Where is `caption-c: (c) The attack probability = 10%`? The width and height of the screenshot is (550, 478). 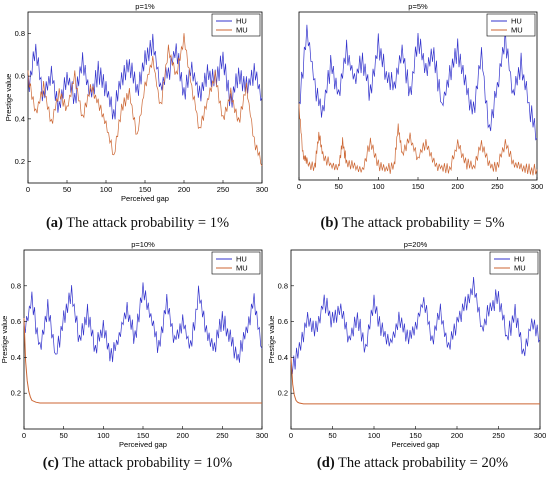
caption-c: (c) The attack probability = 10% is located at coordinates (137, 463).